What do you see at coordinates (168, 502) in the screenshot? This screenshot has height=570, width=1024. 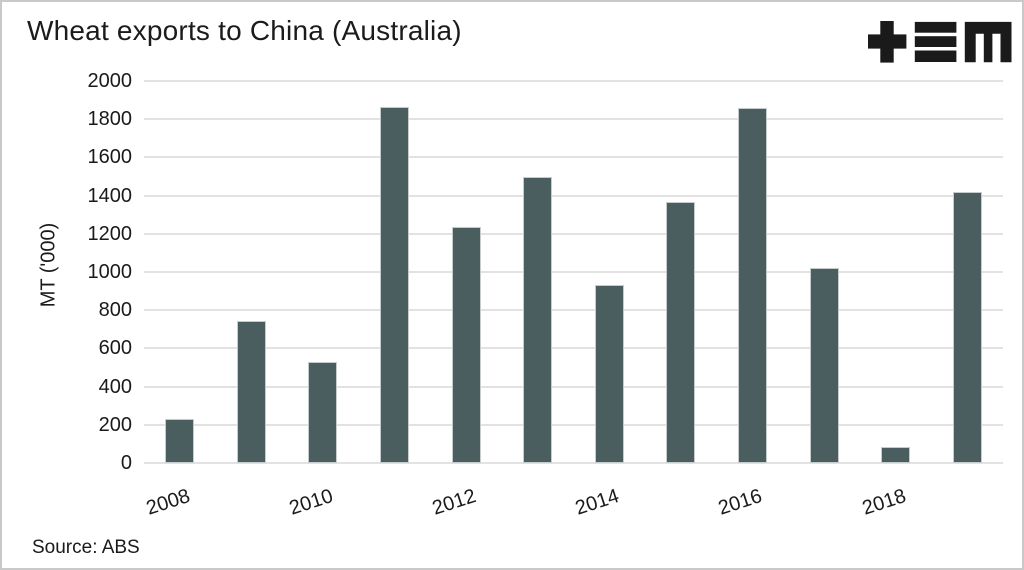 I see `x-tick-label-2008: 2008` at bounding box center [168, 502].